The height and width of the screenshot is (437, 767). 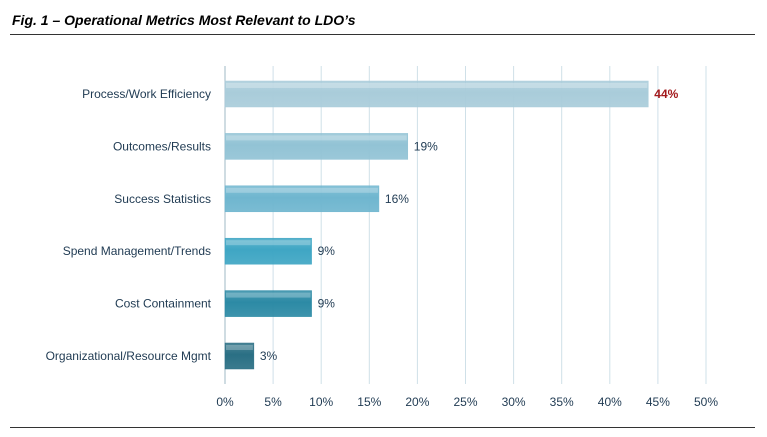 I want to click on x-tick-label: 40%, so click(x=610, y=402).